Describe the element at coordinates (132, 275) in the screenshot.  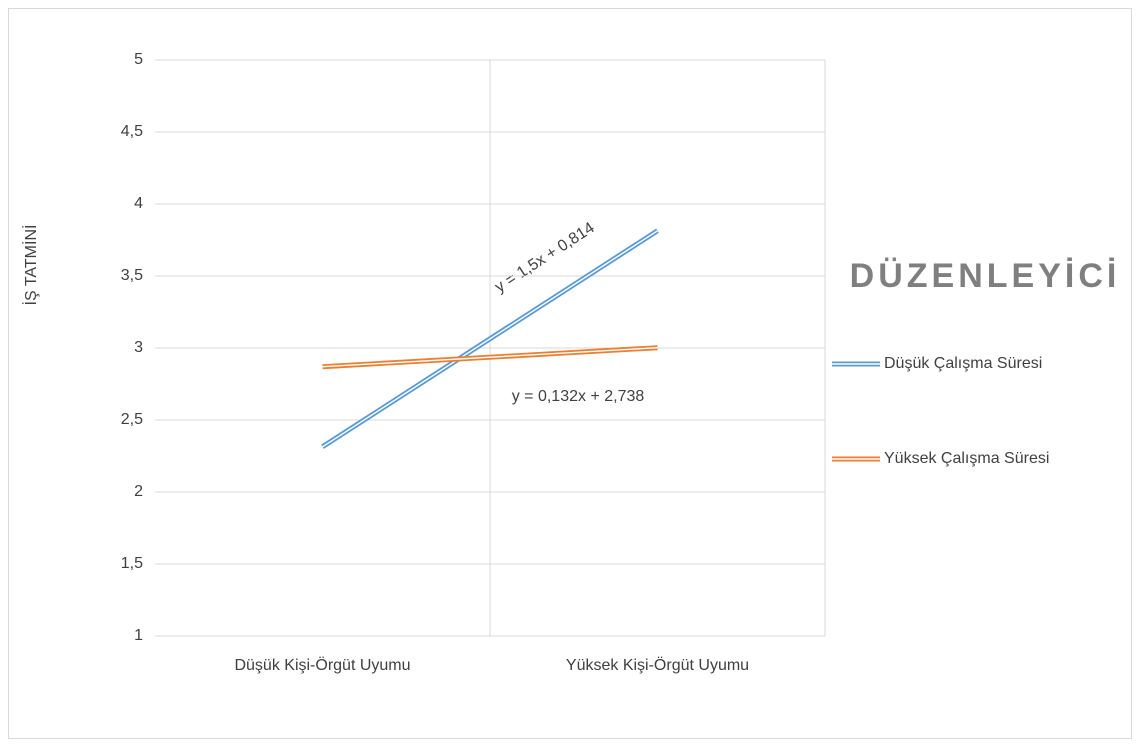
I see `y-tick-label: 3,5` at that location.